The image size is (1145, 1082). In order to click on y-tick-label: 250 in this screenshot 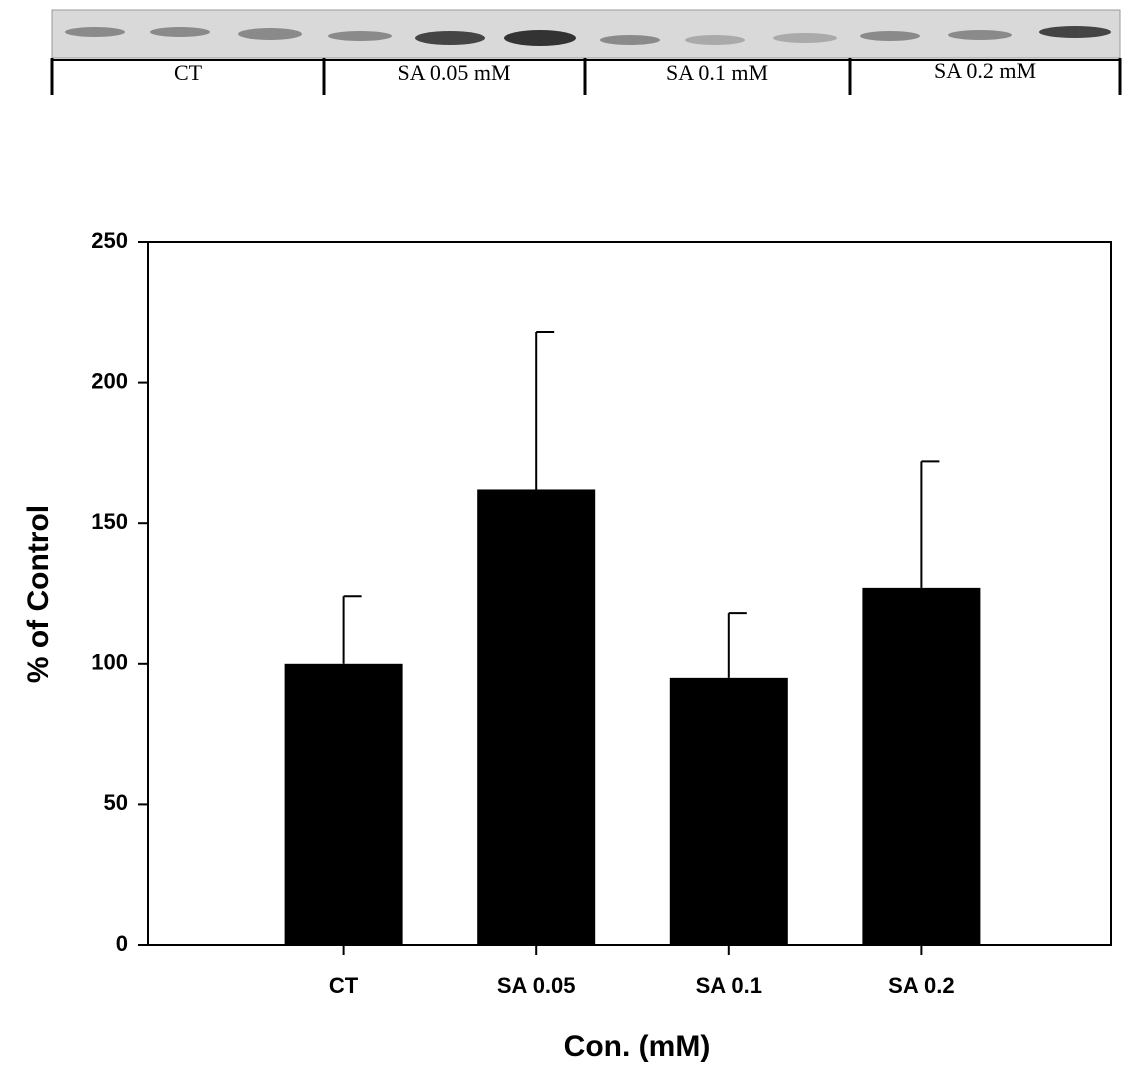, I will do `click(109, 240)`.